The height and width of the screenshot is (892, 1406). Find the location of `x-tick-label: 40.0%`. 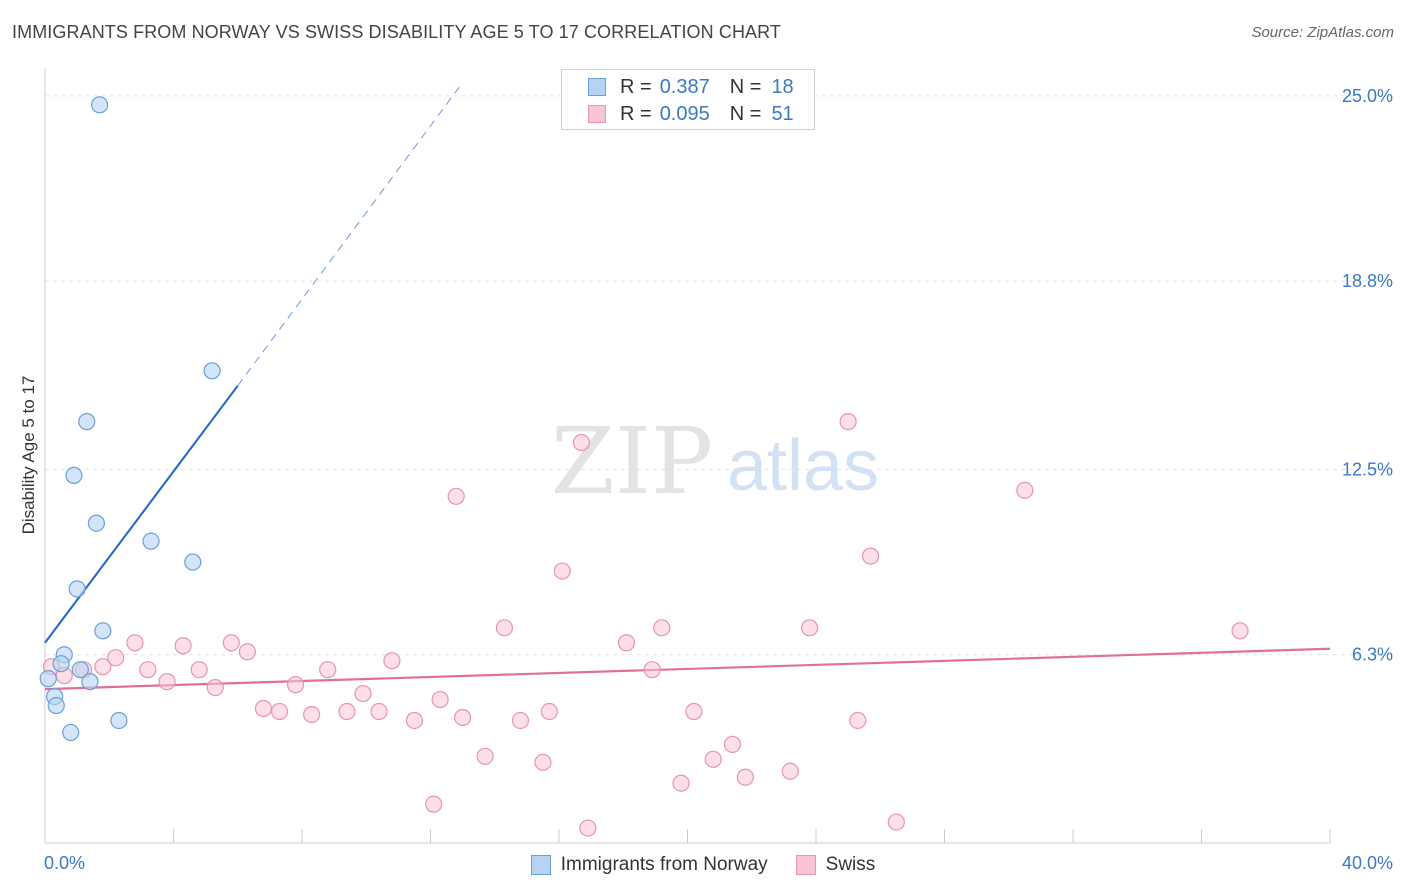

x-tick-label: 40.0% is located at coordinates (1367, 863).